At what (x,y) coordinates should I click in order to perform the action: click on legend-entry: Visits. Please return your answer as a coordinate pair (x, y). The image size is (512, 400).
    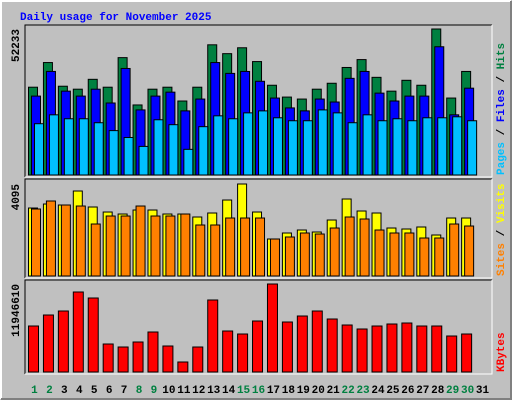
    Looking at the image, I should click on (502, 204).